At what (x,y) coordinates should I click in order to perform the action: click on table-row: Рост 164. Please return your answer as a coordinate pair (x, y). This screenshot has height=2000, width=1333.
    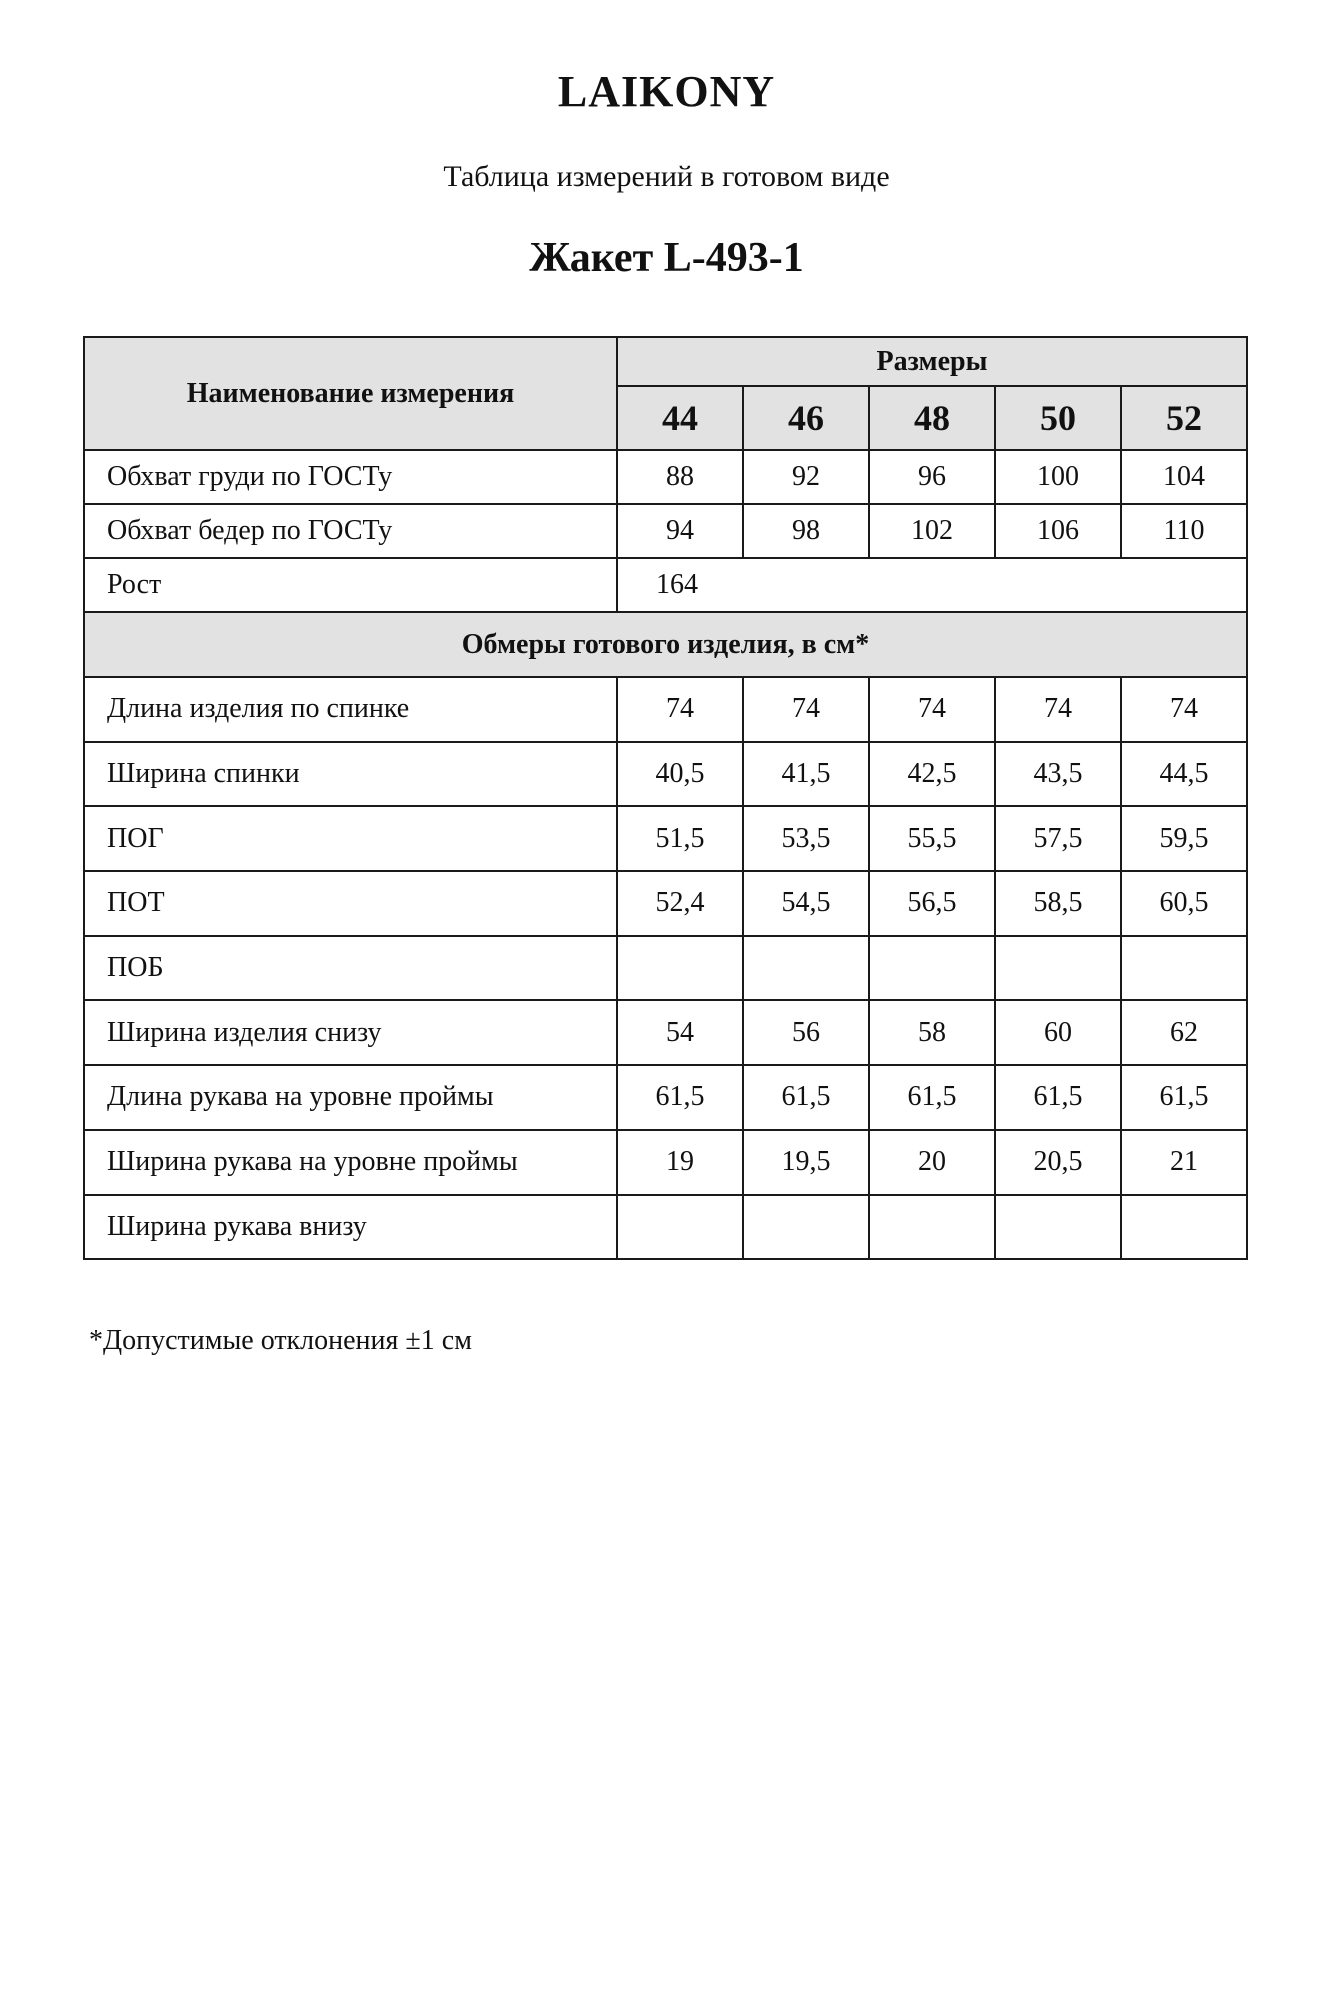
    Looking at the image, I should click on (665, 585).